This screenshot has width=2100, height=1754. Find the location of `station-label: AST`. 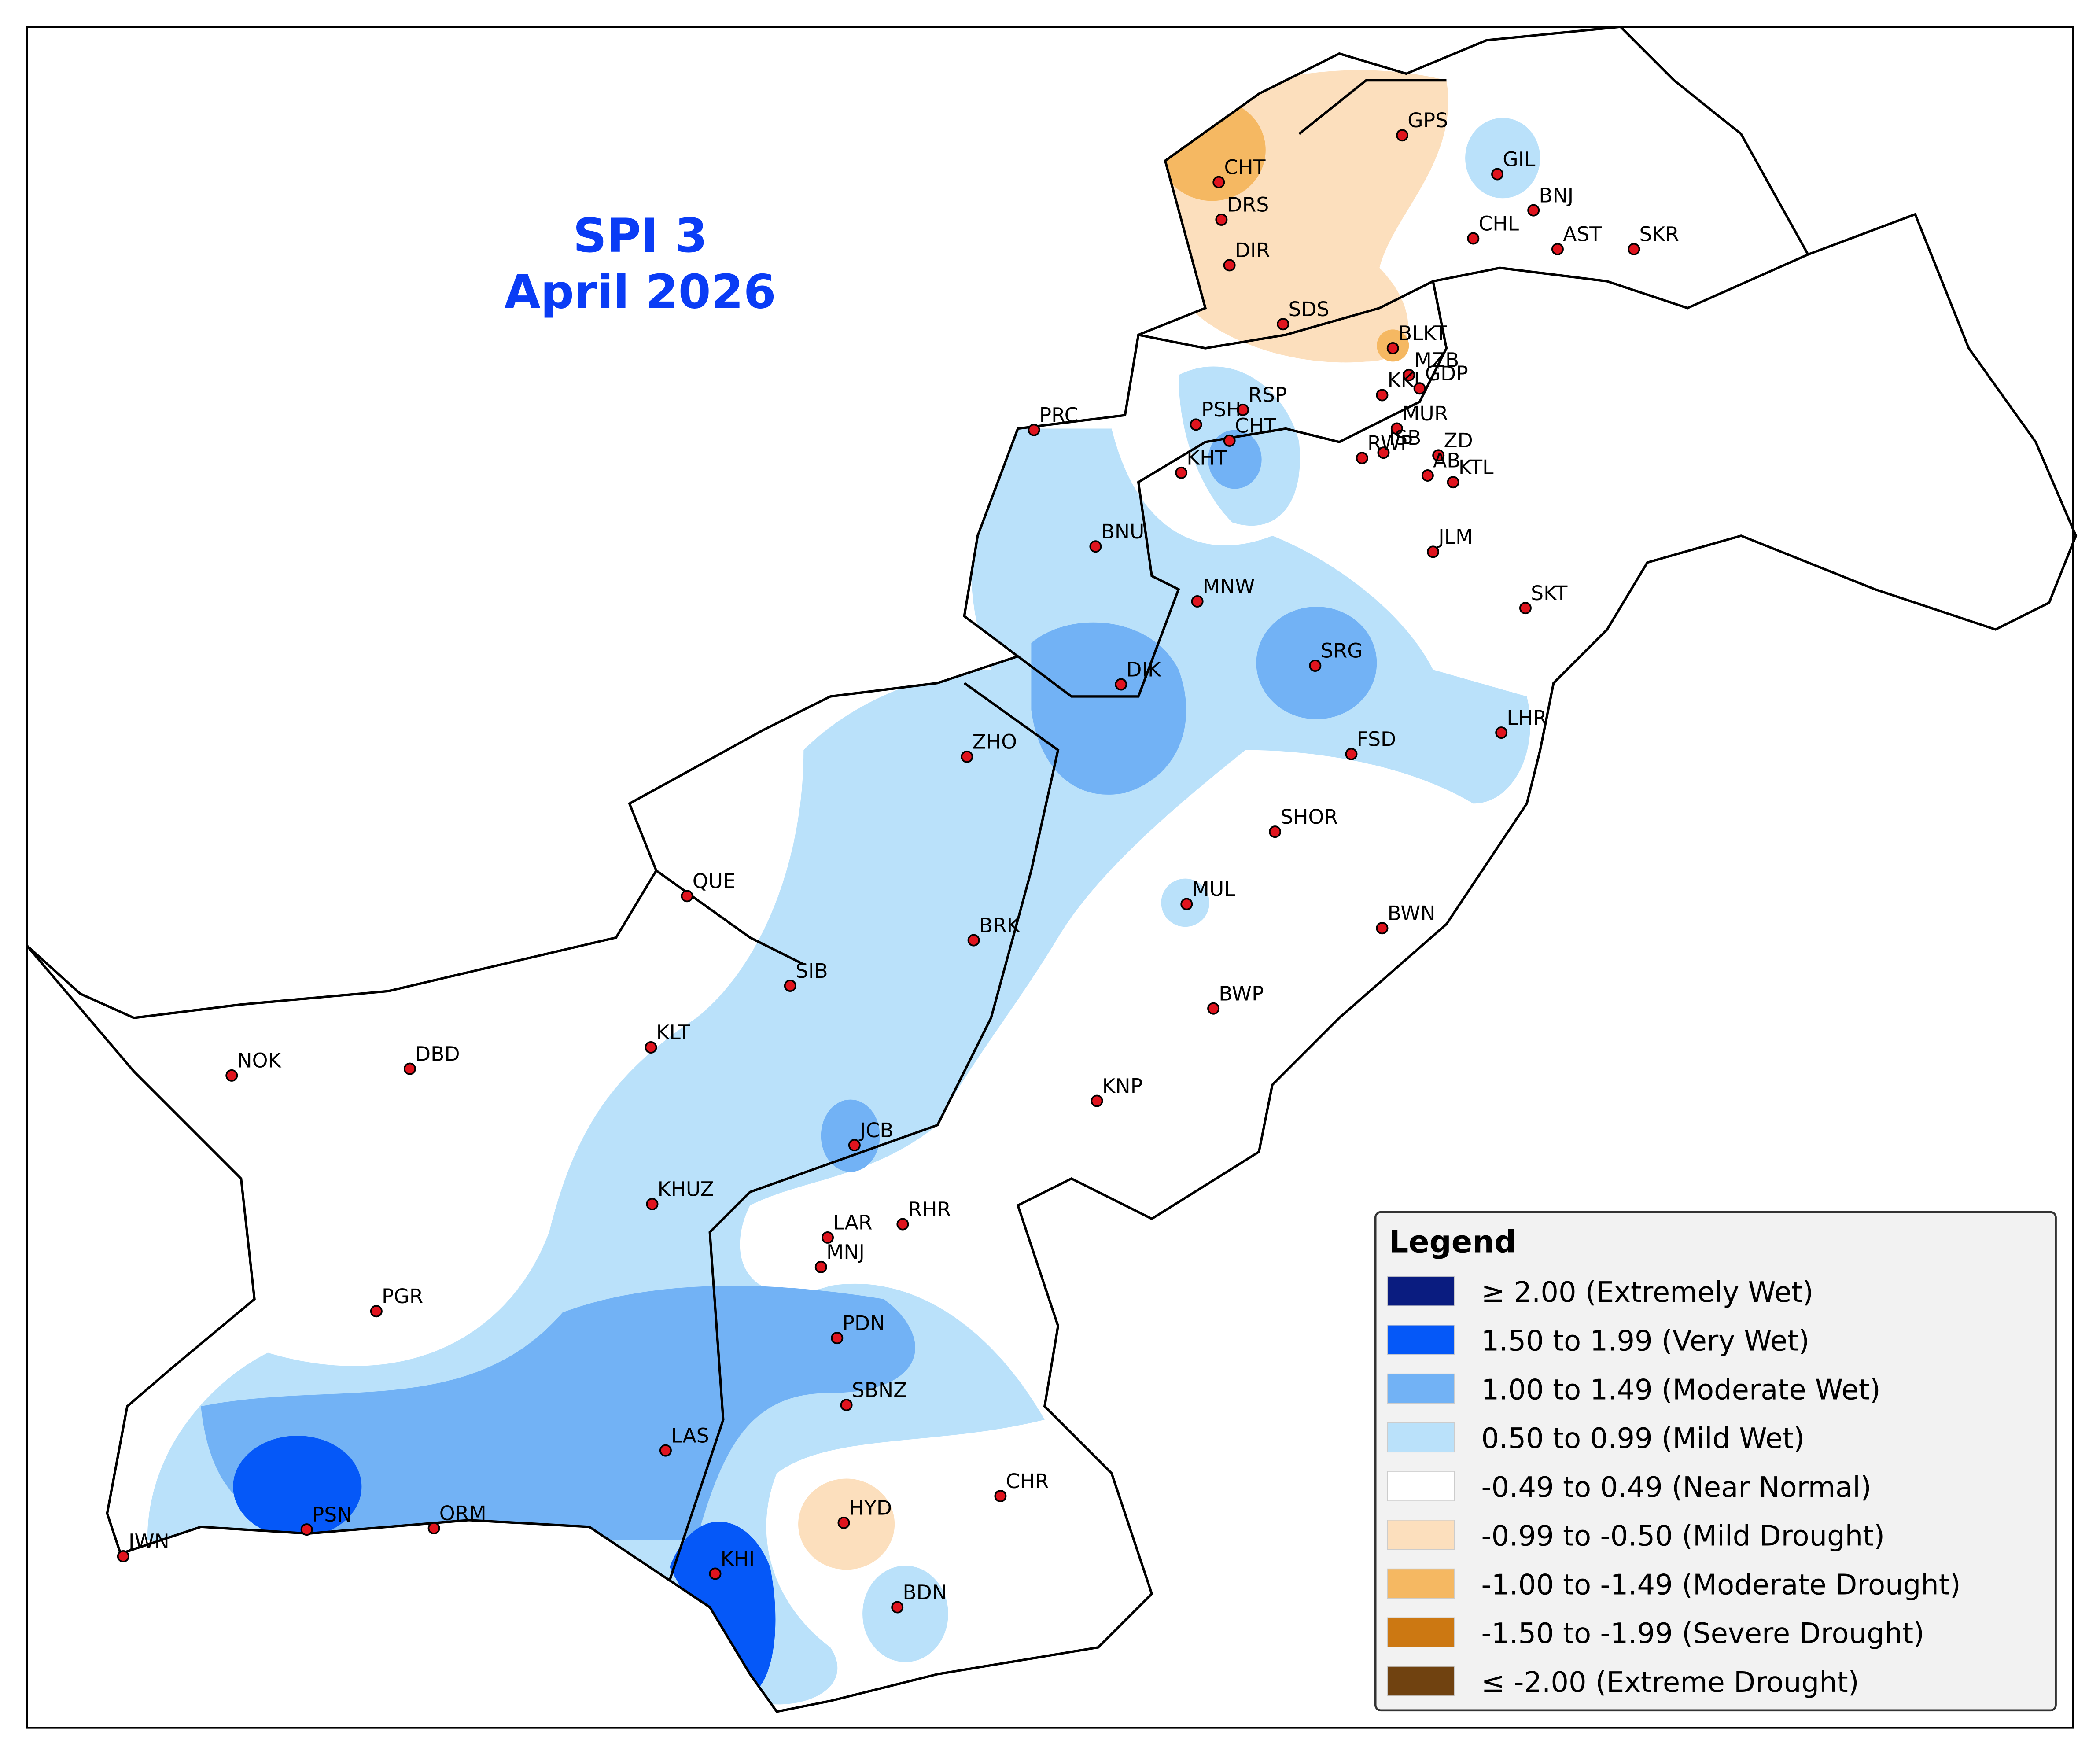

station-label: AST is located at coordinates (1582, 234).